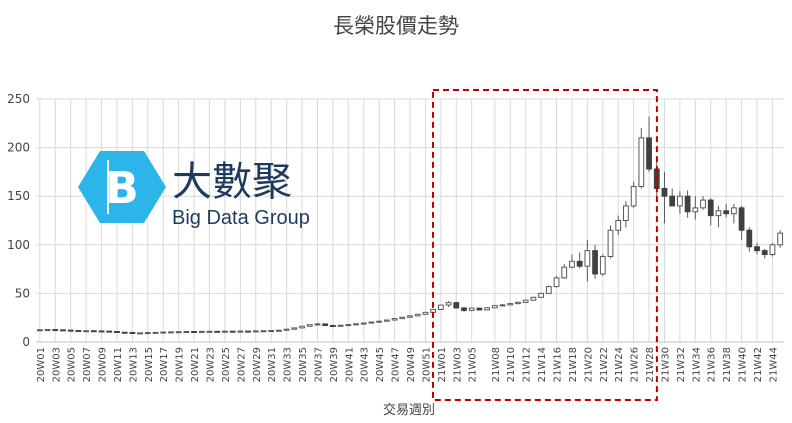 Image resolution: width=792 pixels, height=423 pixels. Describe the element at coordinates (318, 364) in the screenshot. I see `x-tick-label: 20W37` at that location.